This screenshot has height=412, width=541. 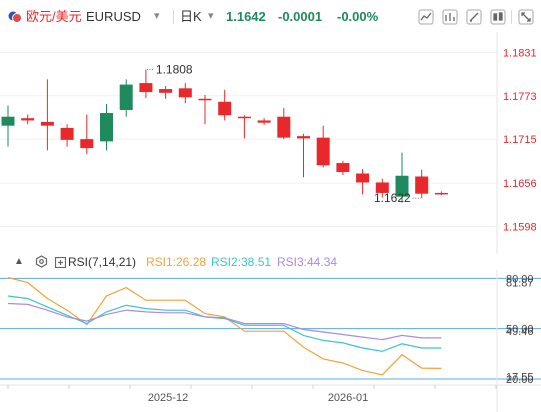 I want to click on symbol-dropdown-icon: ▾, so click(x=157, y=16).